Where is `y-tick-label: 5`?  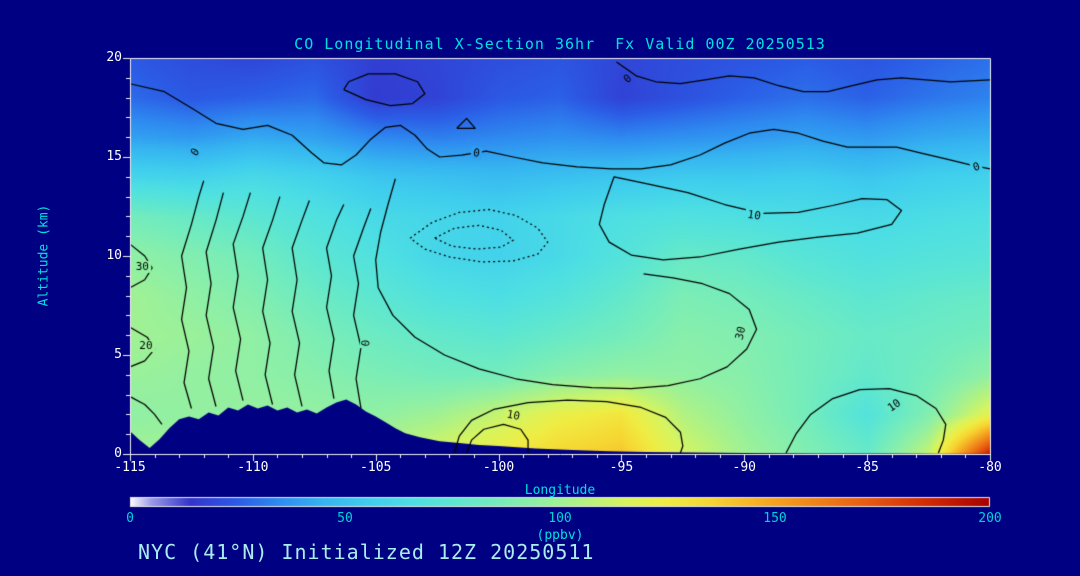
y-tick-label: 5 is located at coordinates (118, 354).